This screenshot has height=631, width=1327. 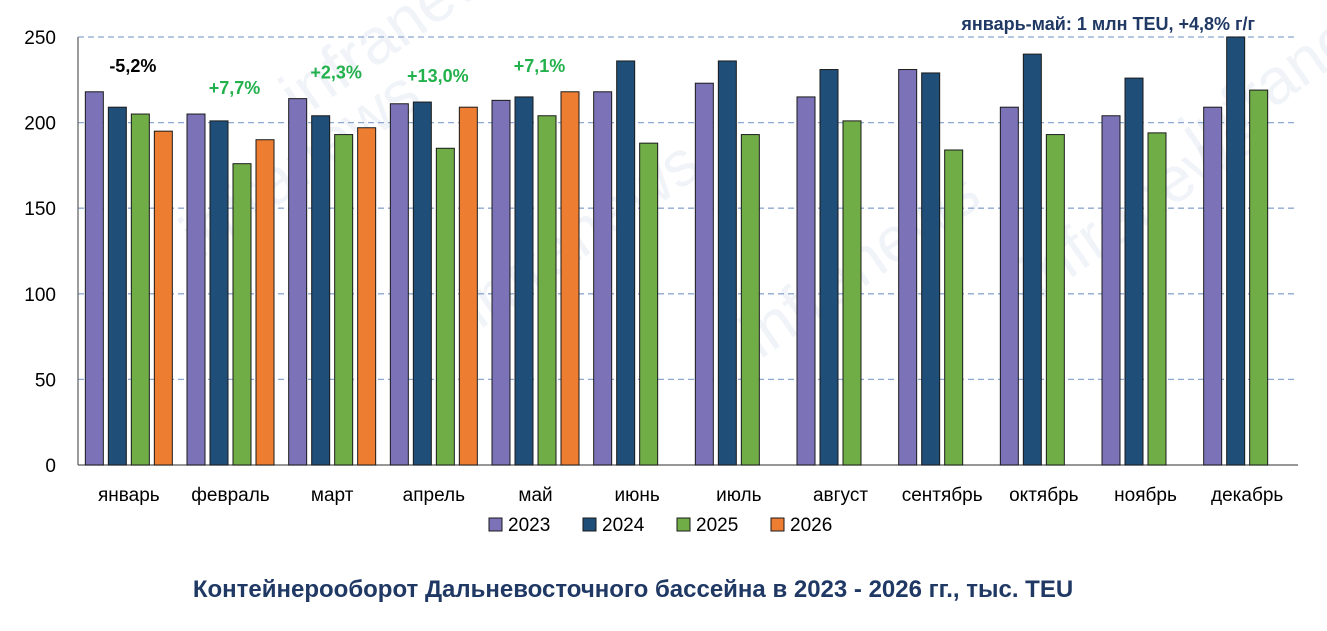 What do you see at coordinates (589, 524) in the screenshot?
I see `legend-swatch-2024` at bounding box center [589, 524].